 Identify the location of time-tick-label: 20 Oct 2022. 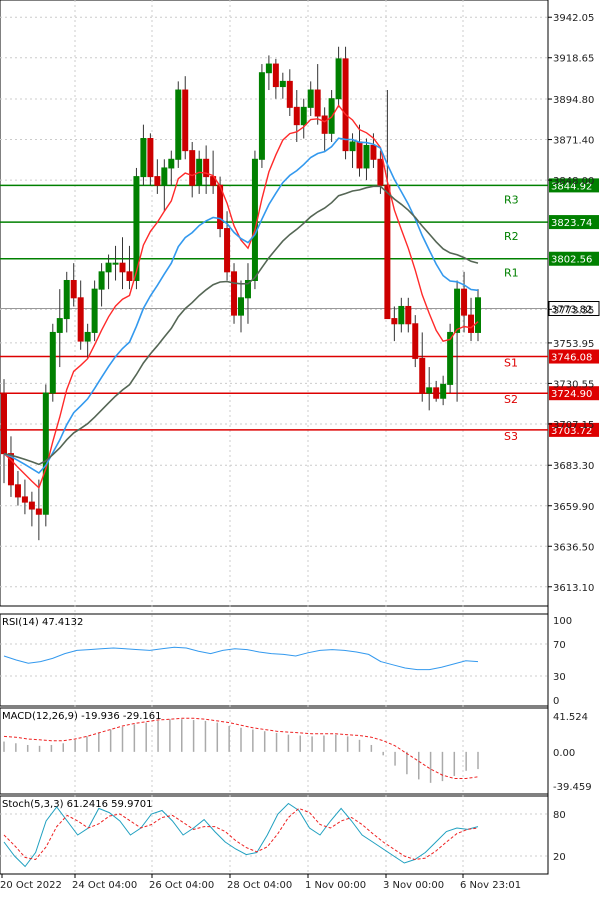
(31, 885).